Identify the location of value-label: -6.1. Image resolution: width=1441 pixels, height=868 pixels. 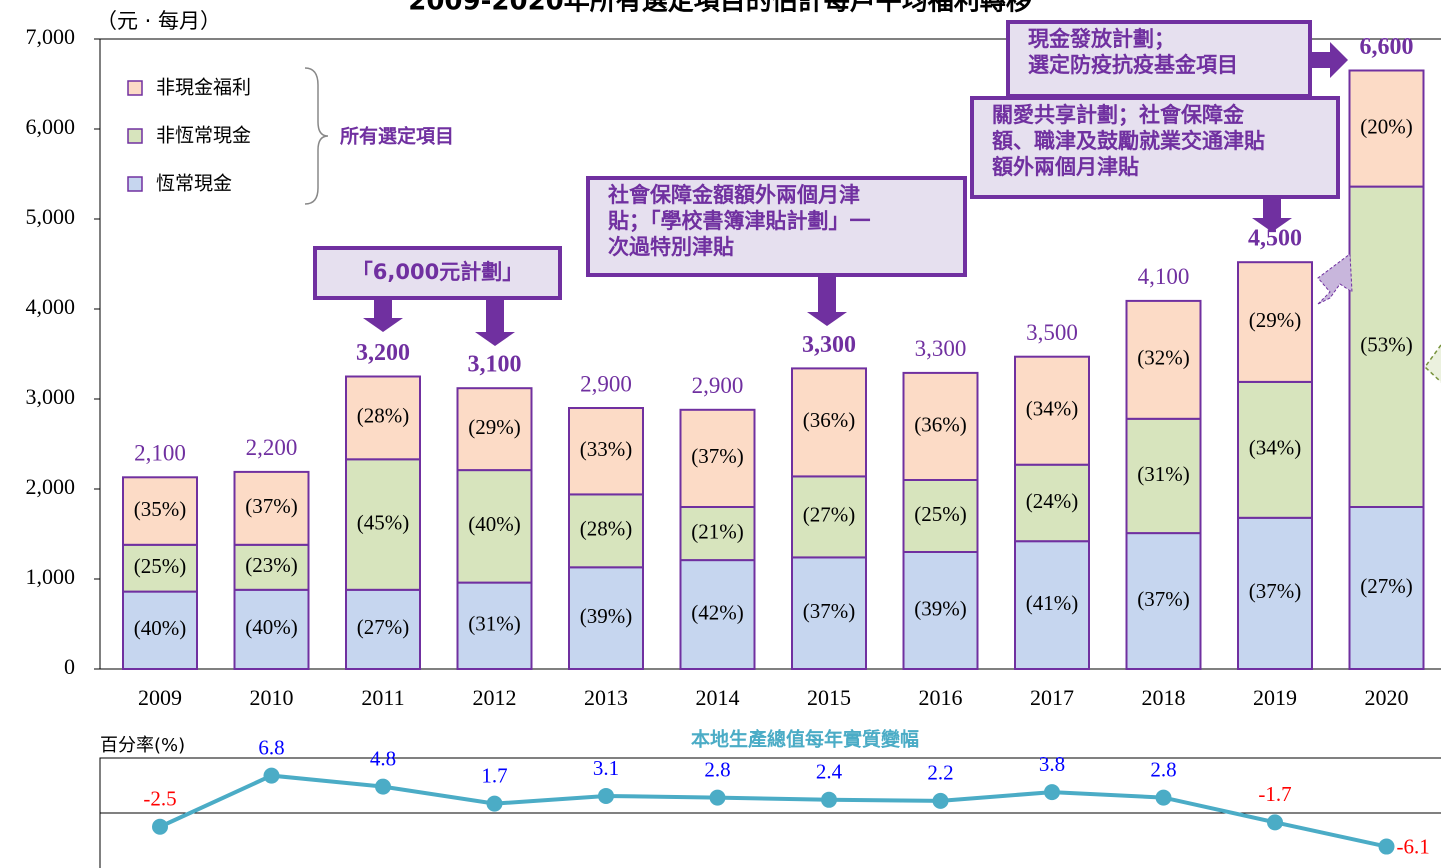
(1413, 846).